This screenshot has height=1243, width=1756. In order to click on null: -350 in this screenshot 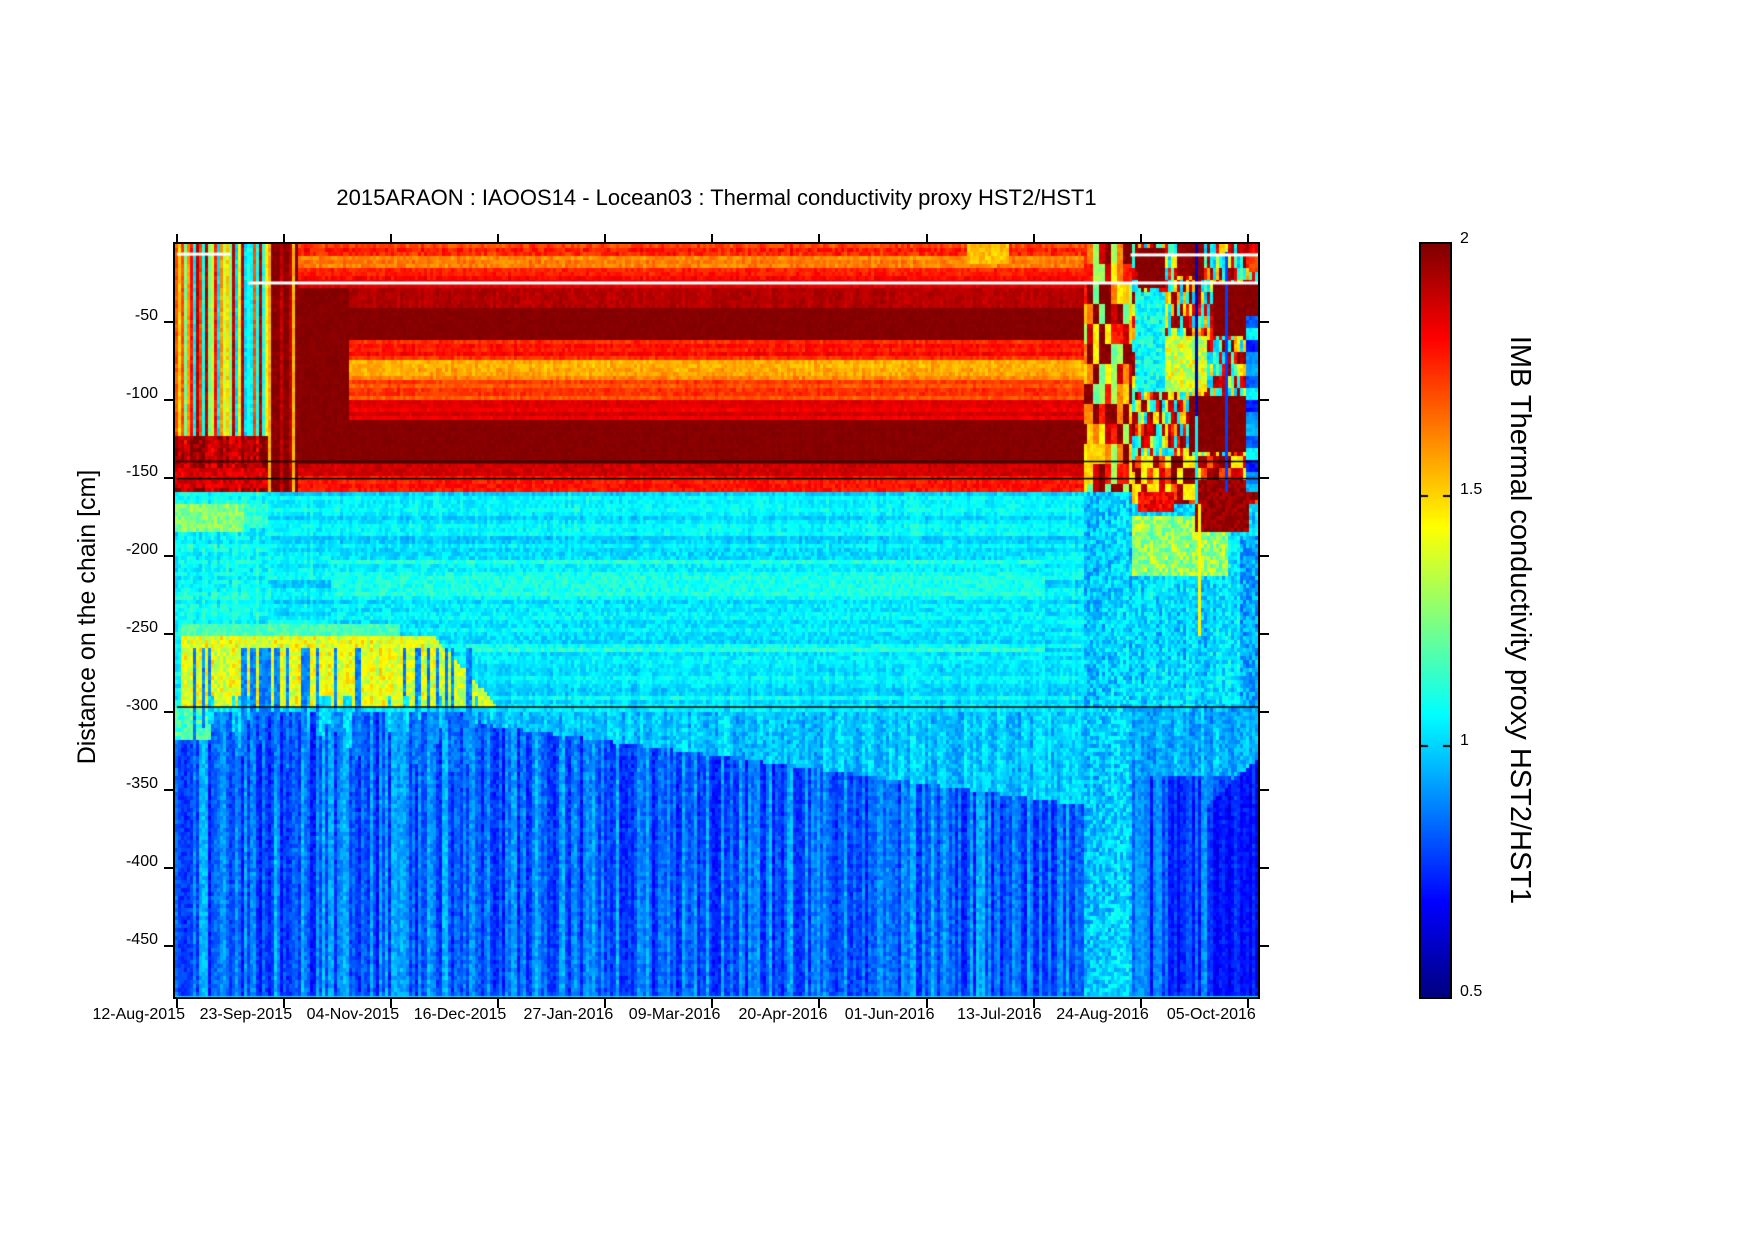, I will do `click(141, 783)`.